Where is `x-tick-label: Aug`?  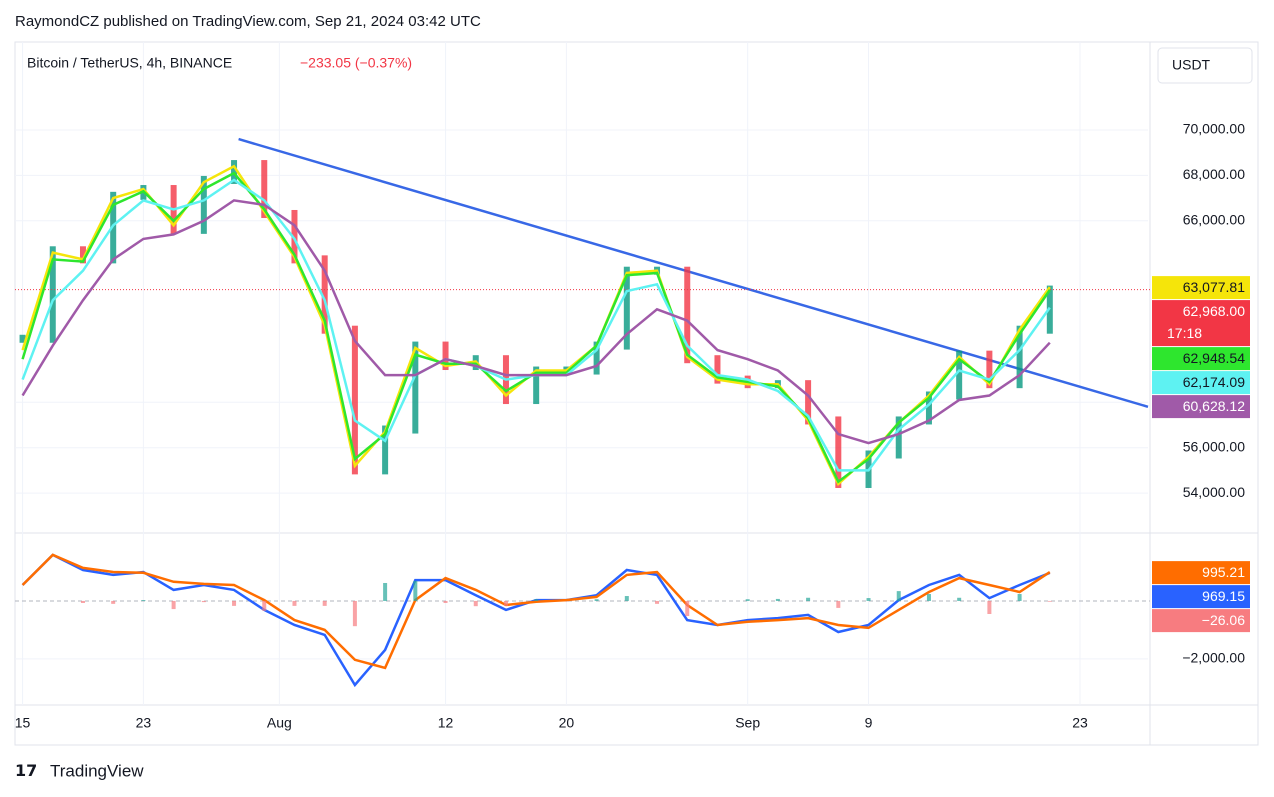 x-tick-label: Aug is located at coordinates (279, 723).